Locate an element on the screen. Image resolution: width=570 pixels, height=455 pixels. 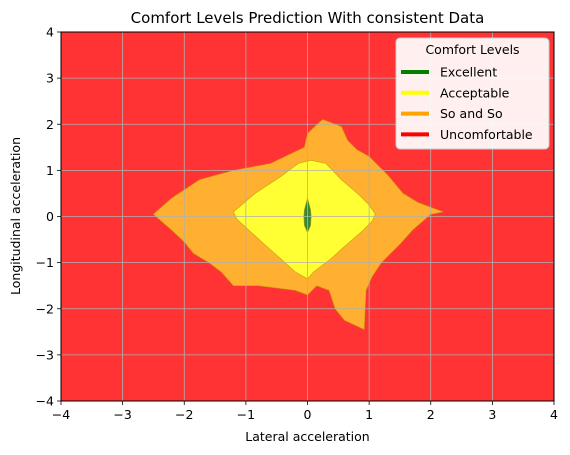
y-axis-label: Longitudinal acceleration is located at coordinates (15, 216).